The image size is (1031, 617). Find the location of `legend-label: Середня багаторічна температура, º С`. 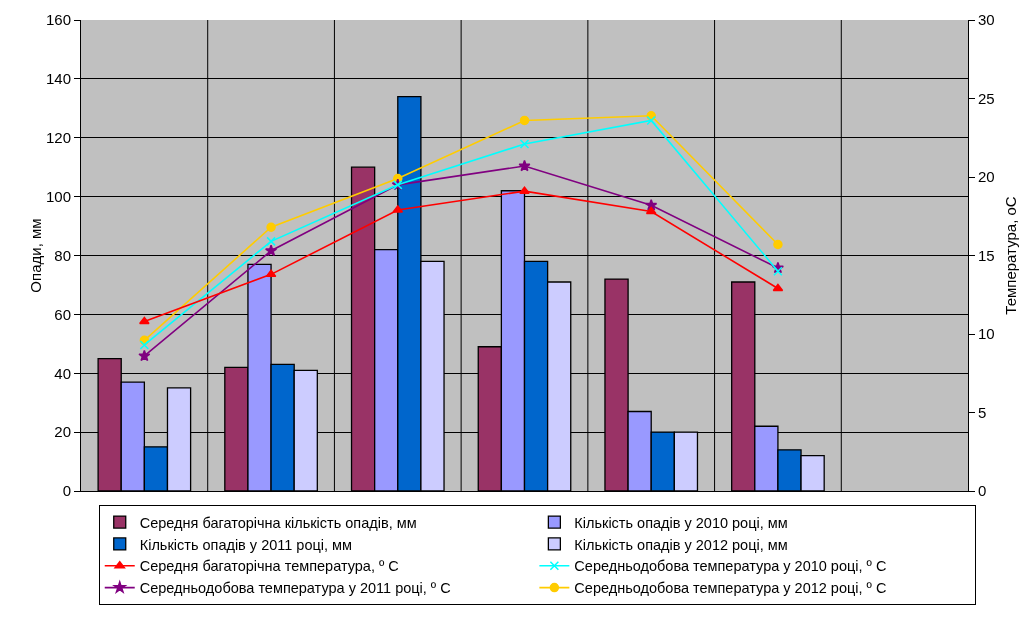

legend-label: Середня багаторічна температура, º С is located at coordinates (269, 566).